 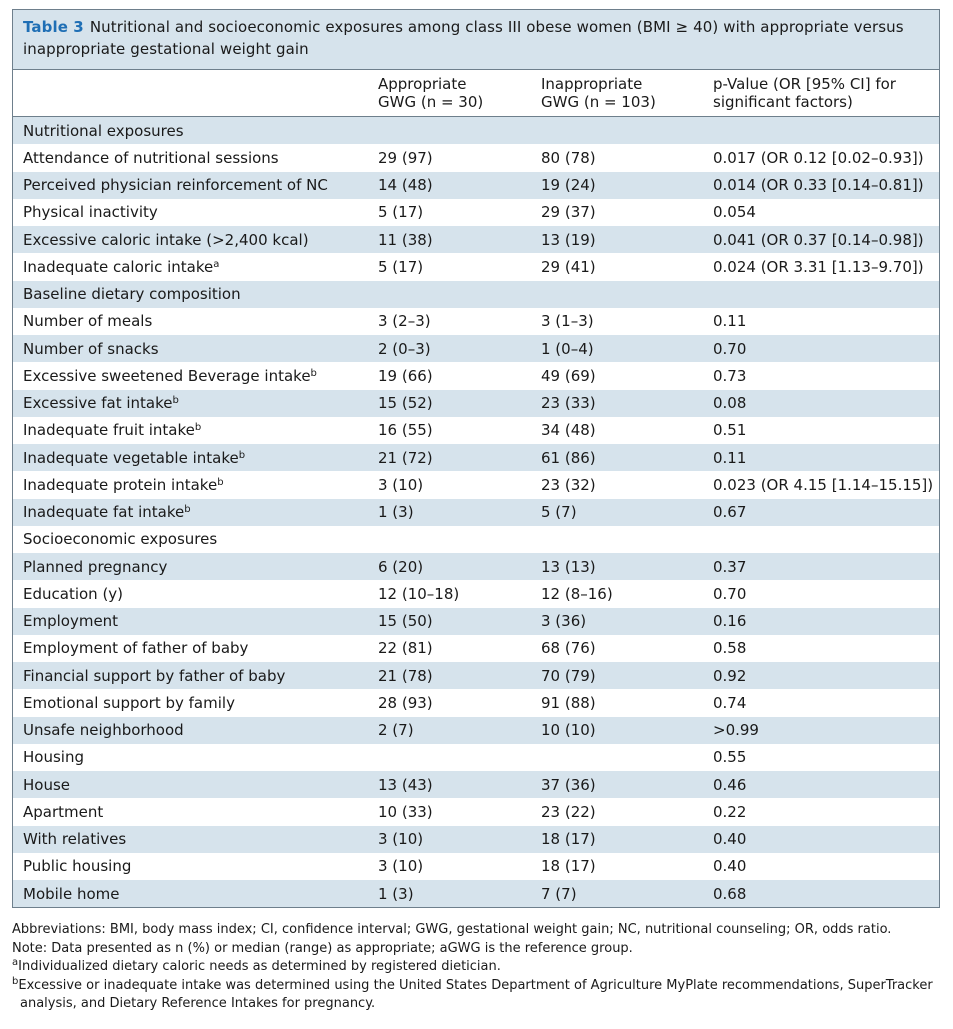 I want to click on cell-inappropriate-text: 29 (37), so click(x=568, y=212).